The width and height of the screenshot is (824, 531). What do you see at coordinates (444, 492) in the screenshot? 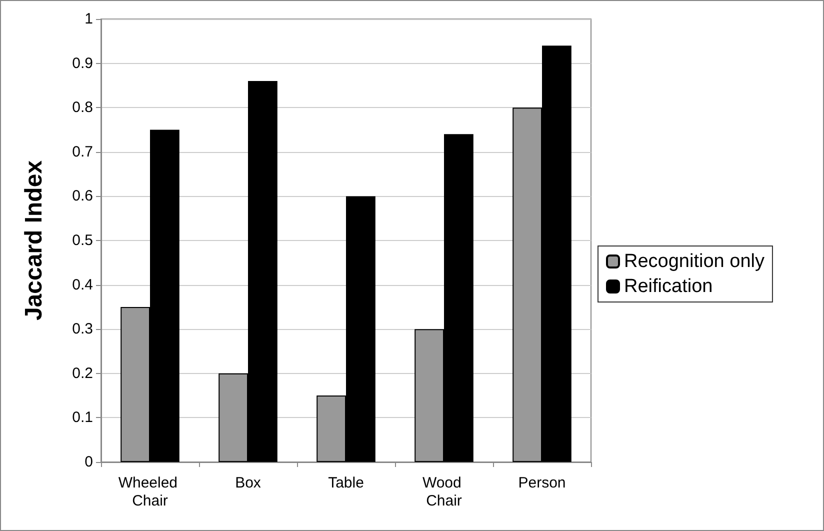
I see `x-tick-label: Wood Chair` at bounding box center [444, 492].